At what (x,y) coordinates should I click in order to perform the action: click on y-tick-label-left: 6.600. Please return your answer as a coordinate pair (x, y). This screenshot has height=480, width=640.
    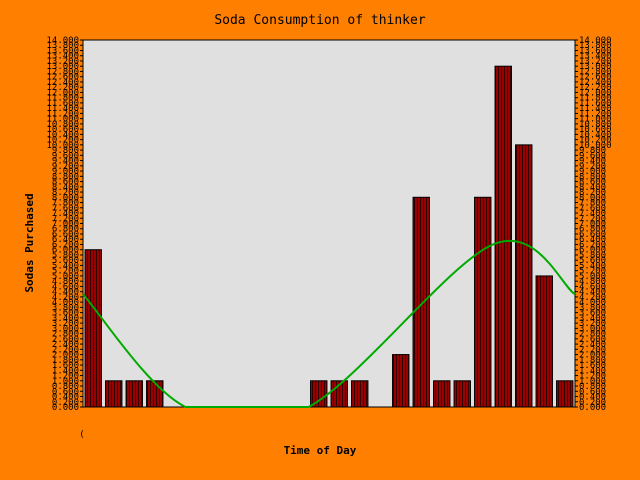
    Looking at the image, I should click on (65, 235).